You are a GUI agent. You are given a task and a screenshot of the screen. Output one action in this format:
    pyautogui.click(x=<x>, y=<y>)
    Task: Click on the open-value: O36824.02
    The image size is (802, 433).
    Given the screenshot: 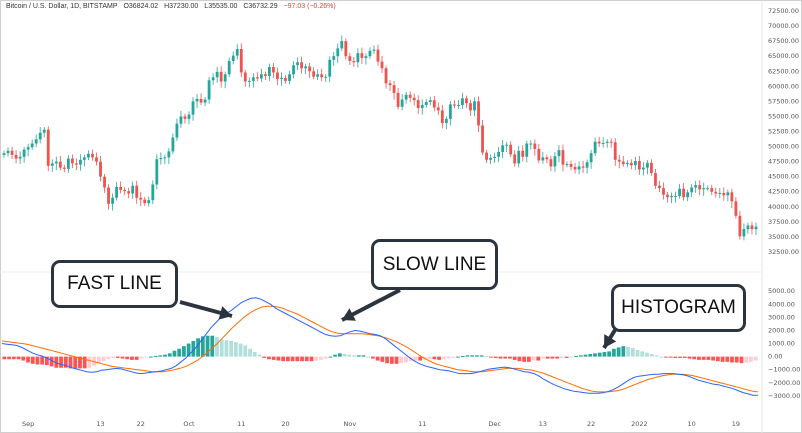 What is the action you would take?
    pyautogui.click(x=141, y=6)
    